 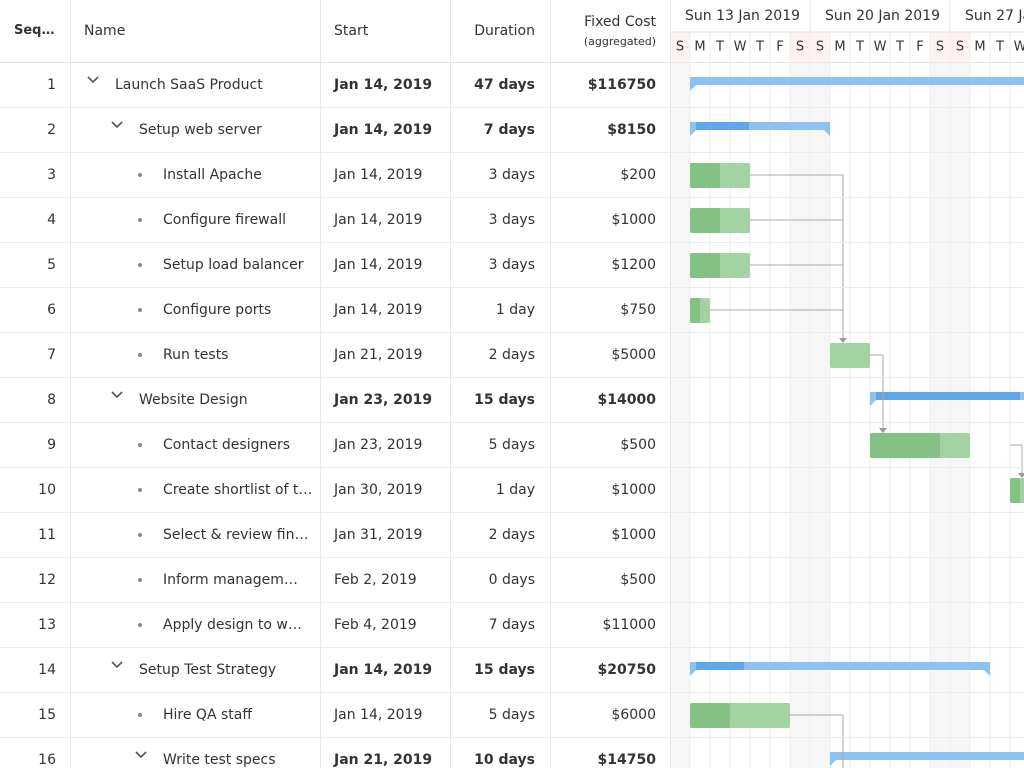 I want to click on seq-cell: 9, so click(x=51, y=445).